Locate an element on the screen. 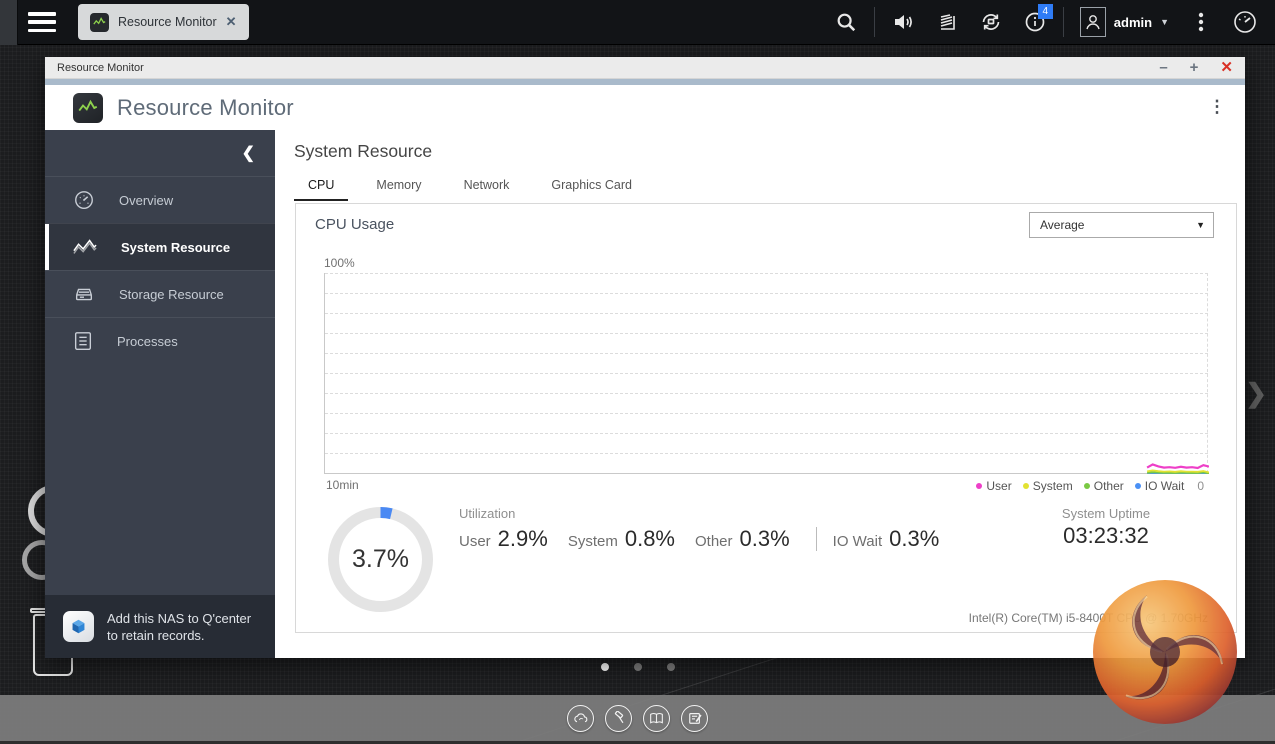 This screenshot has height=744, width=1275. close-button: ✕ is located at coordinates (1226, 67).